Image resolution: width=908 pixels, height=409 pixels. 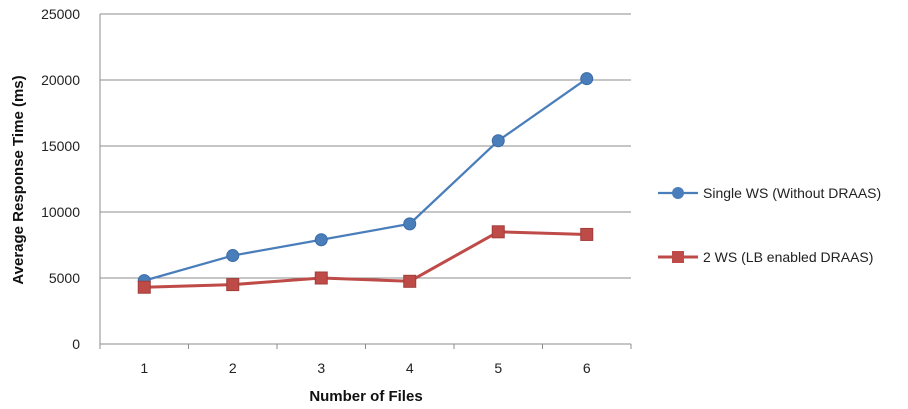 I want to click on x-axis-title: Number of Files, so click(x=365, y=396).